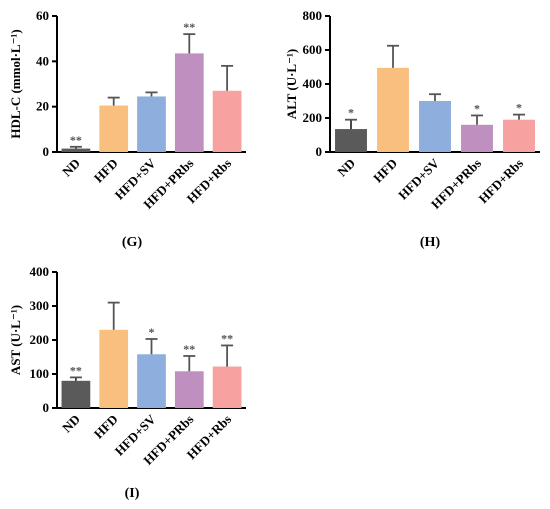  What do you see at coordinates (42, 60) in the screenshot?
I see `y-tick-label: 40` at bounding box center [42, 60].